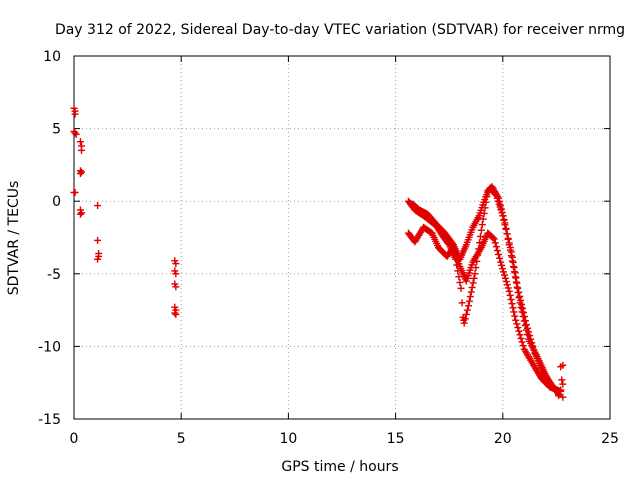 This screenshot has height=480, width=640. What do you see at coordinates (503, 439) in the screenshot?
I see `x-tick-label: 20` at bounding box center [503, 439].